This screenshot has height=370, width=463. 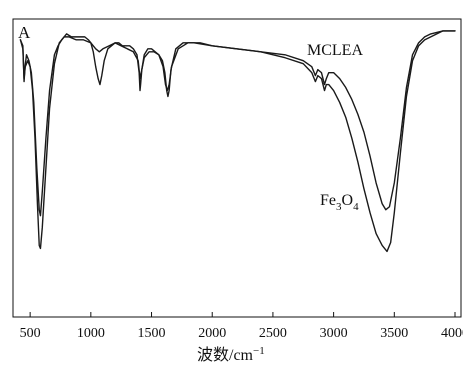 I want to click on x-tick-label-1000: 1000, so click(x=91, y=333).